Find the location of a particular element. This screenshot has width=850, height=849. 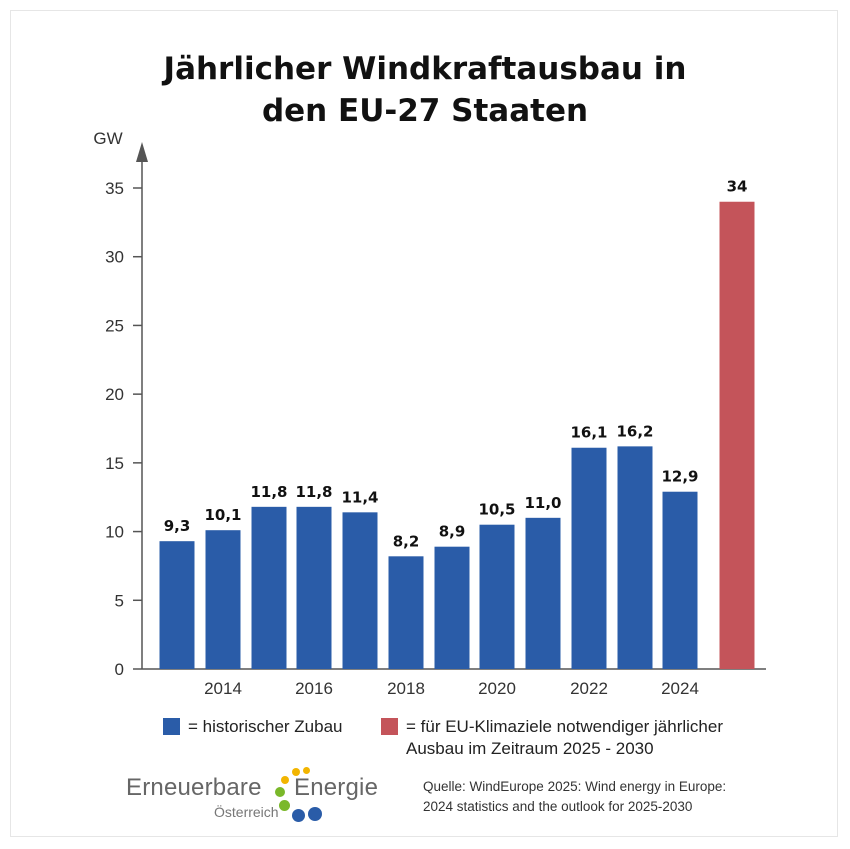

x-tick-label: 2018 is located at coordinates (406, 688).